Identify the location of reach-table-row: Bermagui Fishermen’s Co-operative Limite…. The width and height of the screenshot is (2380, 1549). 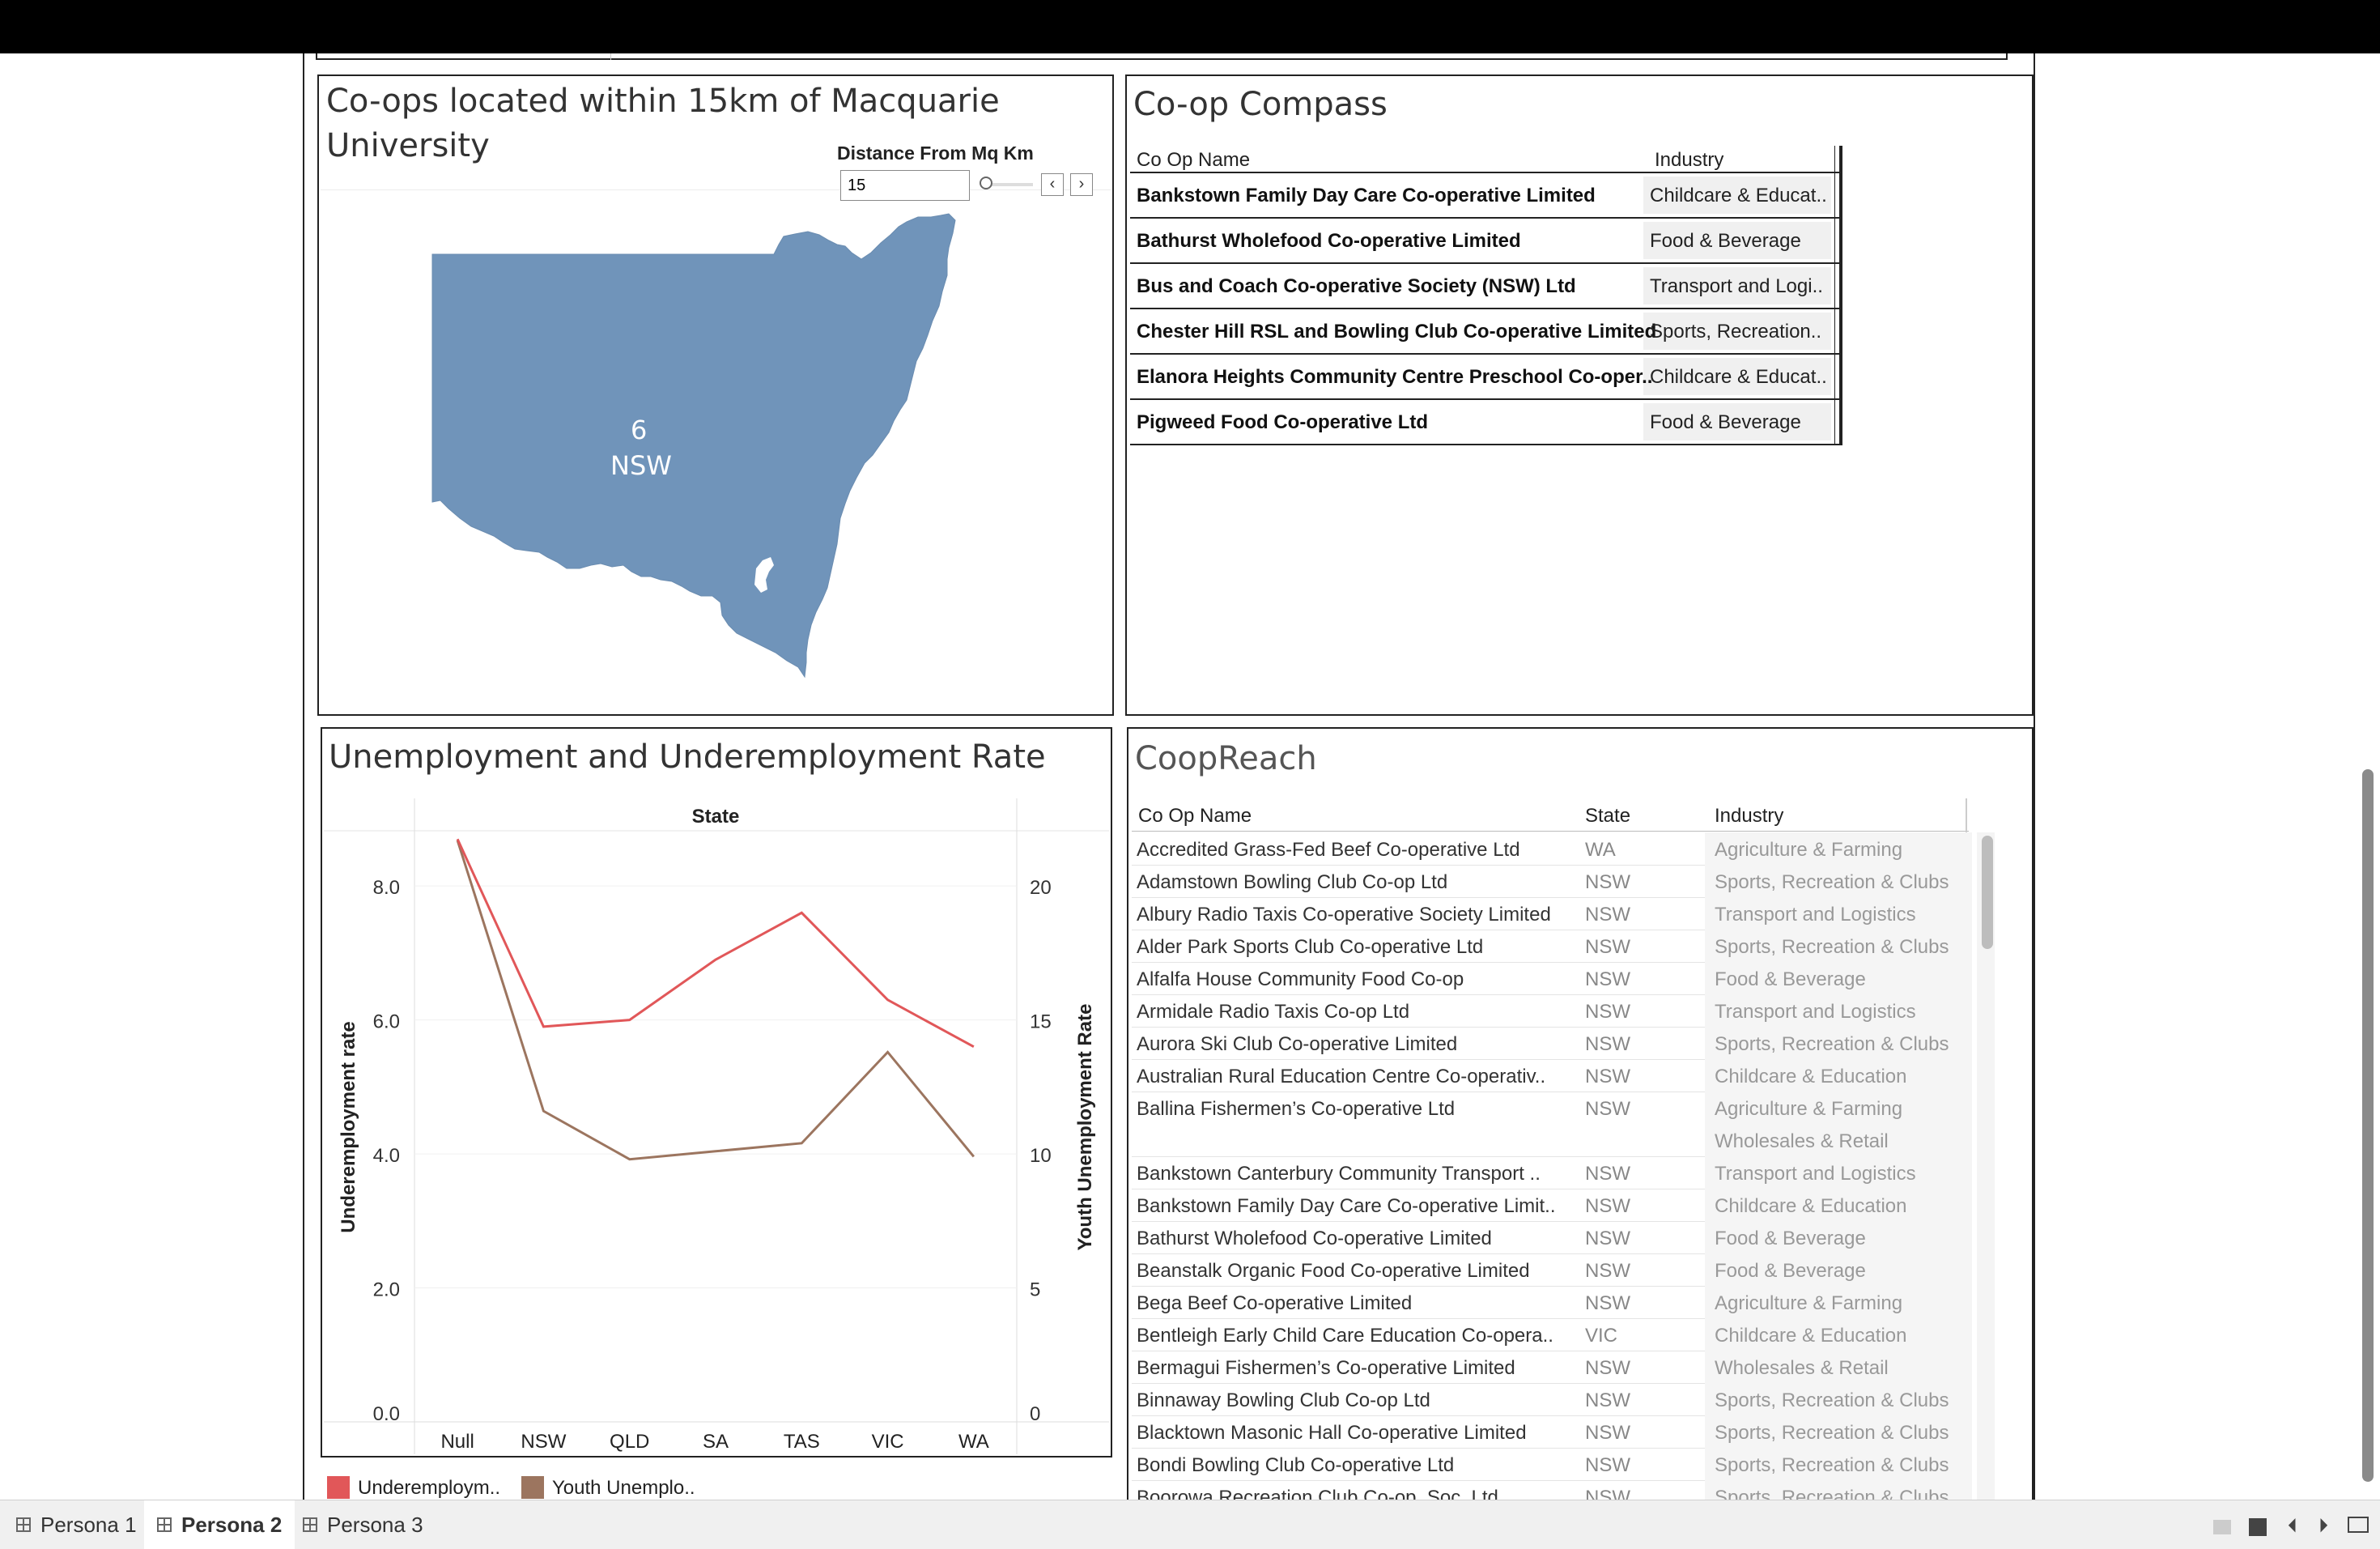
(1552, 1367).